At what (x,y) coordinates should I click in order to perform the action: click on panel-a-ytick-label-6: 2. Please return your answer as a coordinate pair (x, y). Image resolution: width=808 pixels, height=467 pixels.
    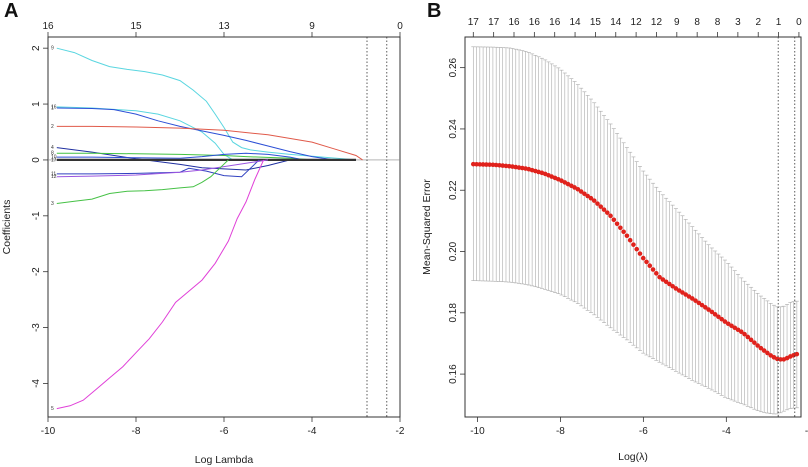
    Looking at the image, I should click on (36, 48).